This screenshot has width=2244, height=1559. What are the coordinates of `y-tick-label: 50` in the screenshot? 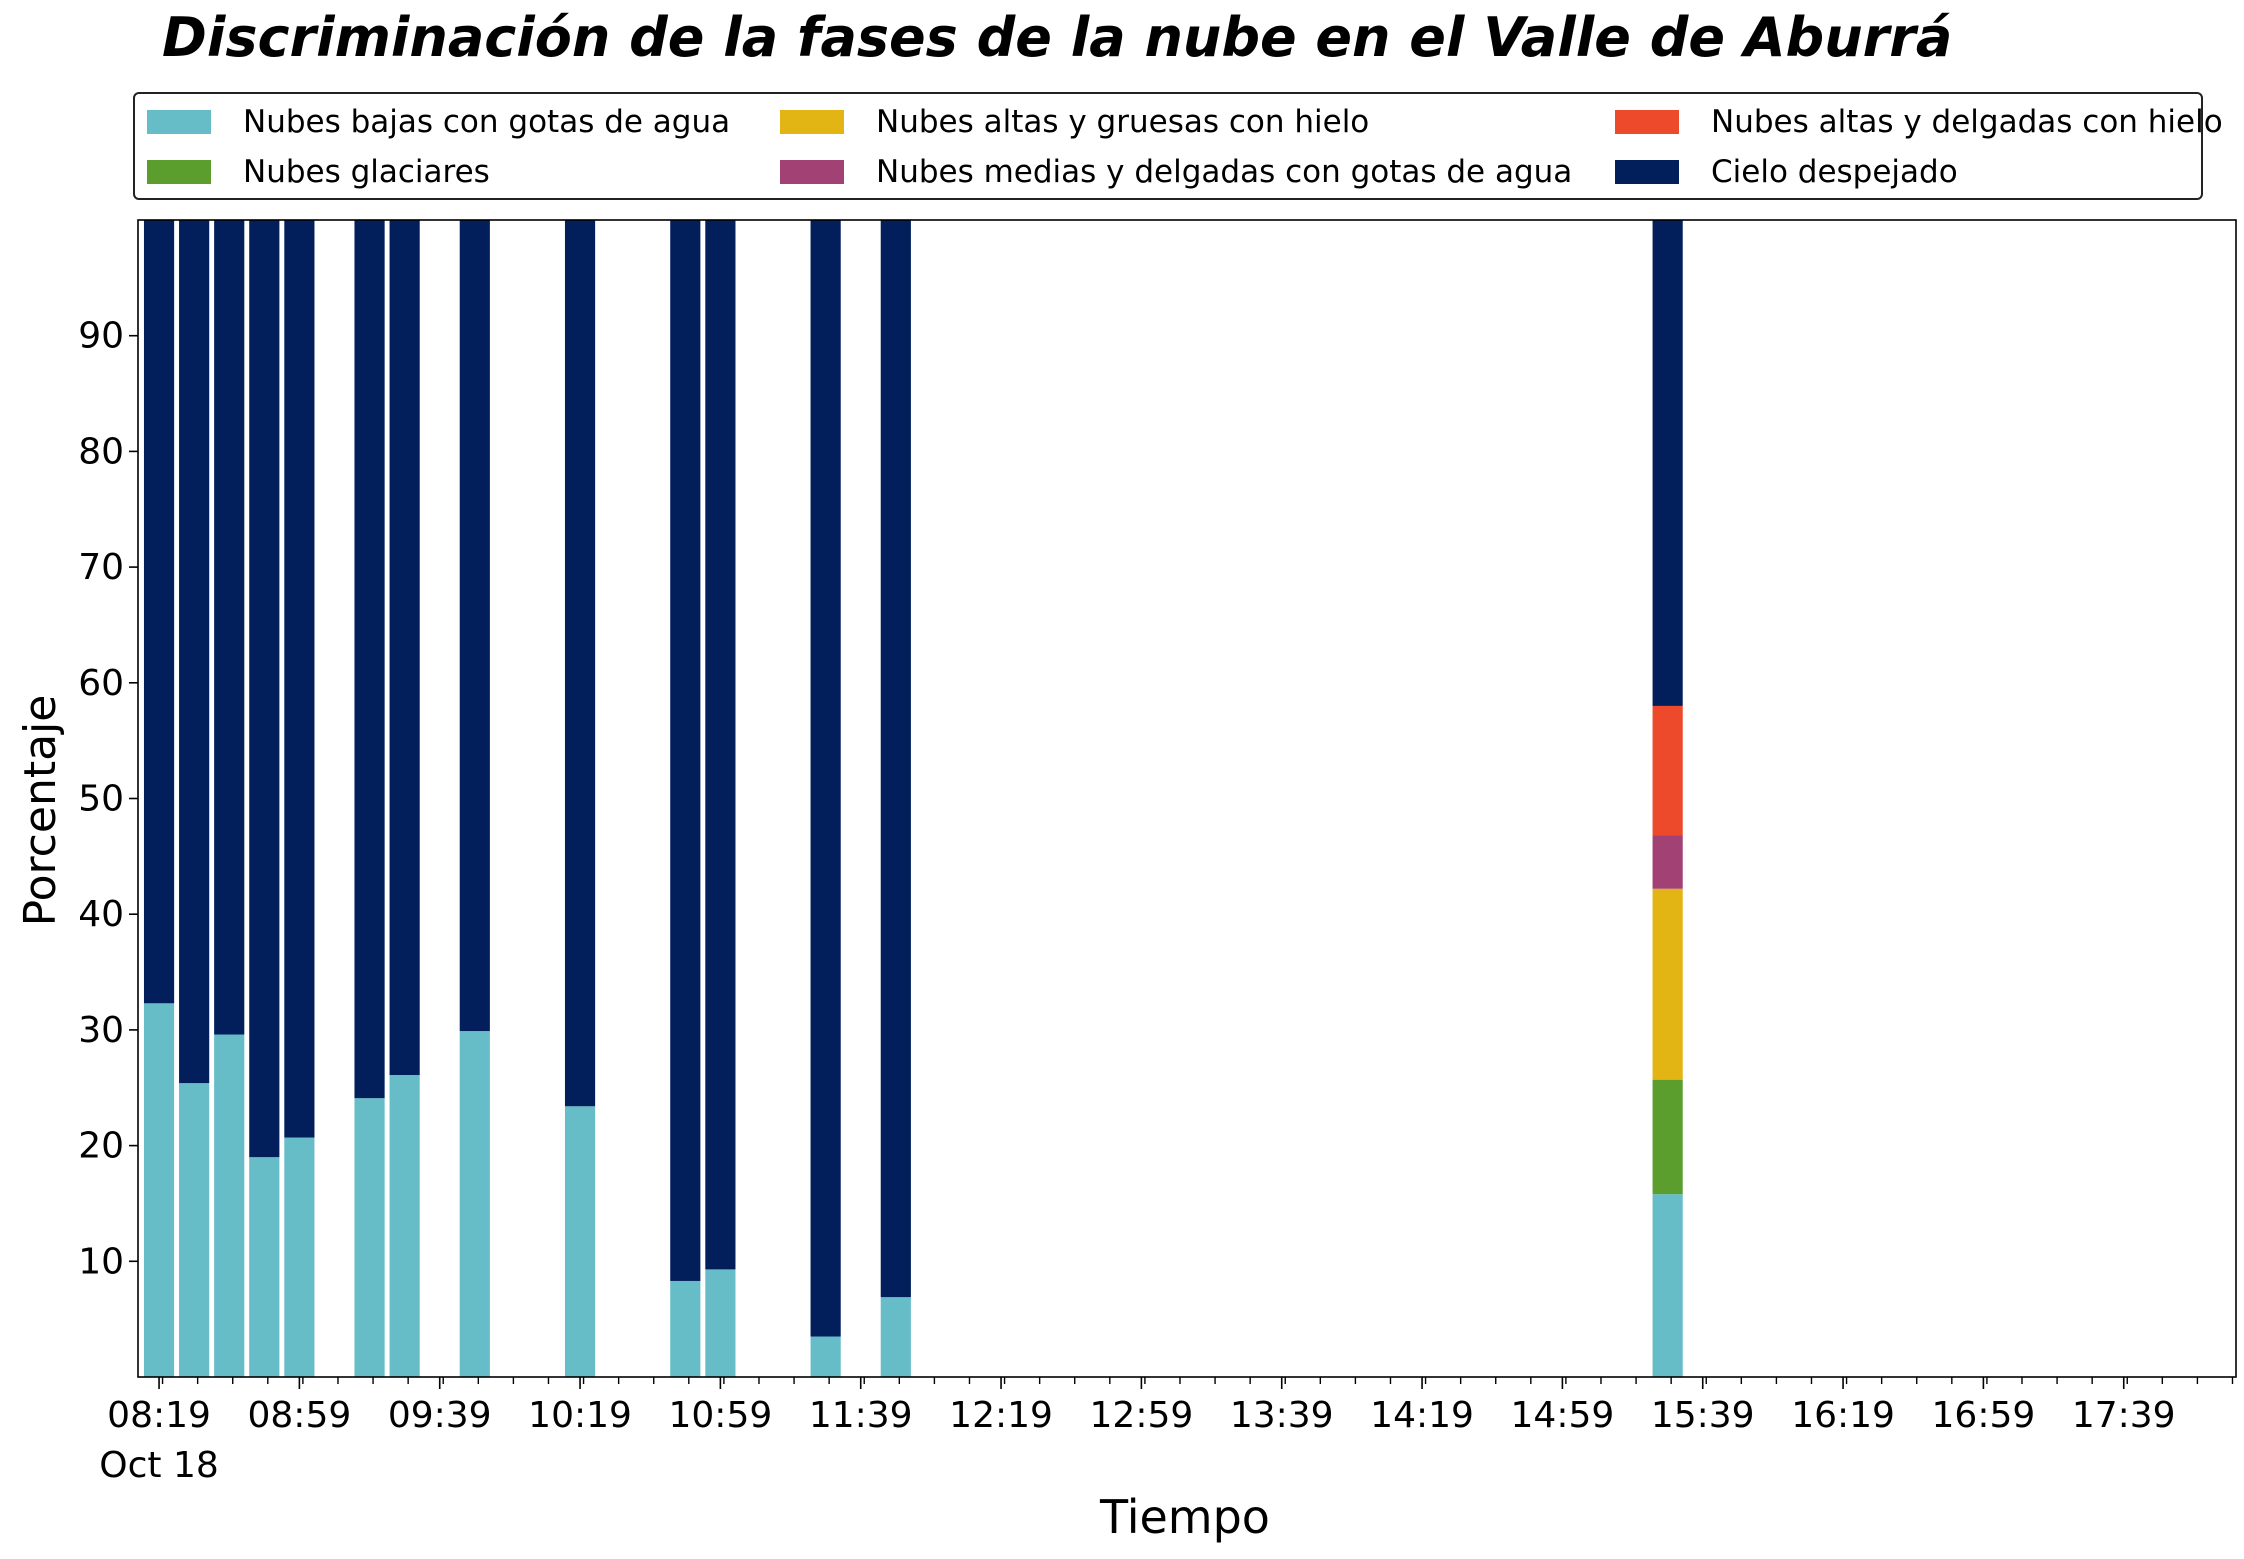 It's located at (101, 799).